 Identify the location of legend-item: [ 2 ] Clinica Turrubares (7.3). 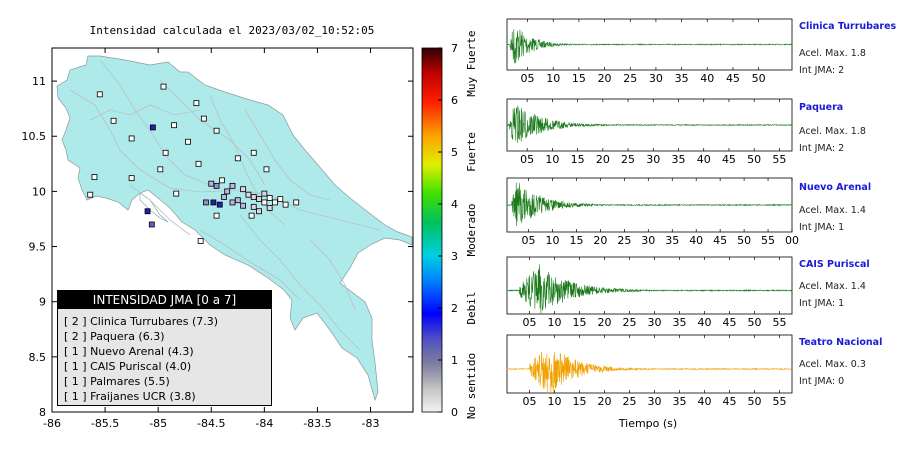
(141, 321).